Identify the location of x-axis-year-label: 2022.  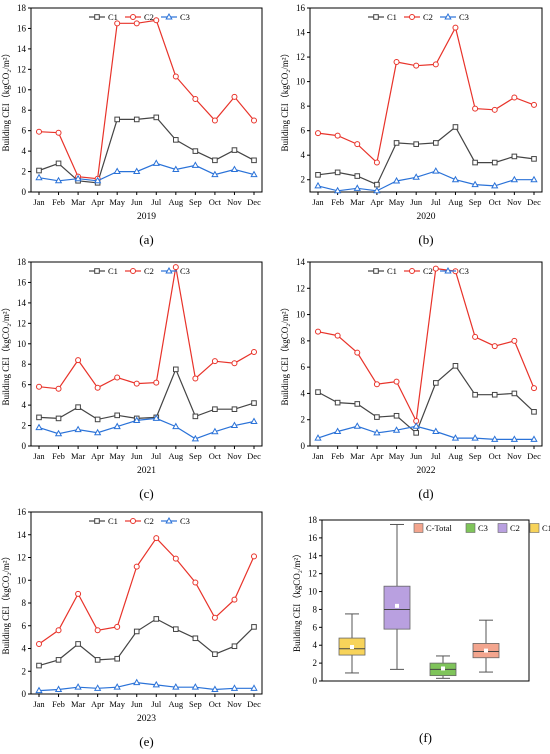
(426, 471).